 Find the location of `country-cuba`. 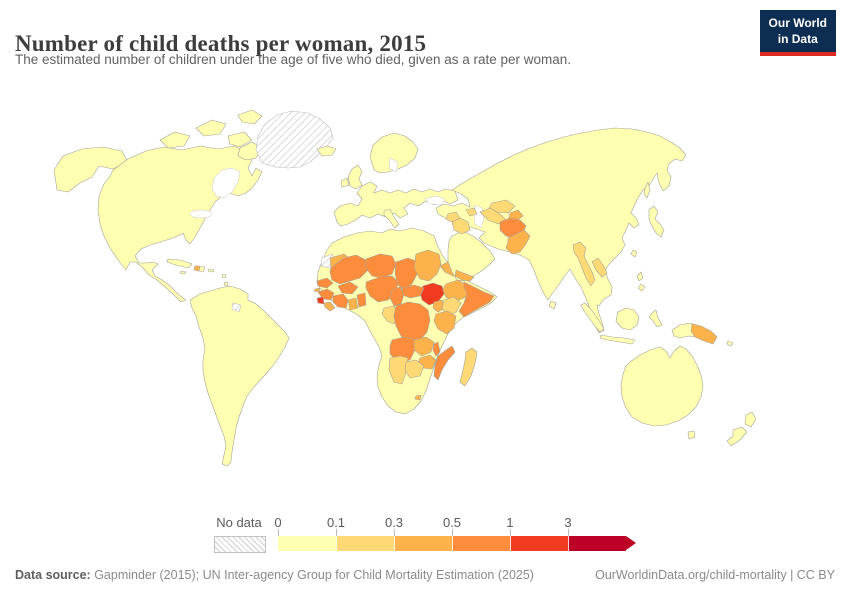

country-cuba is located at coordinates (179, 263).